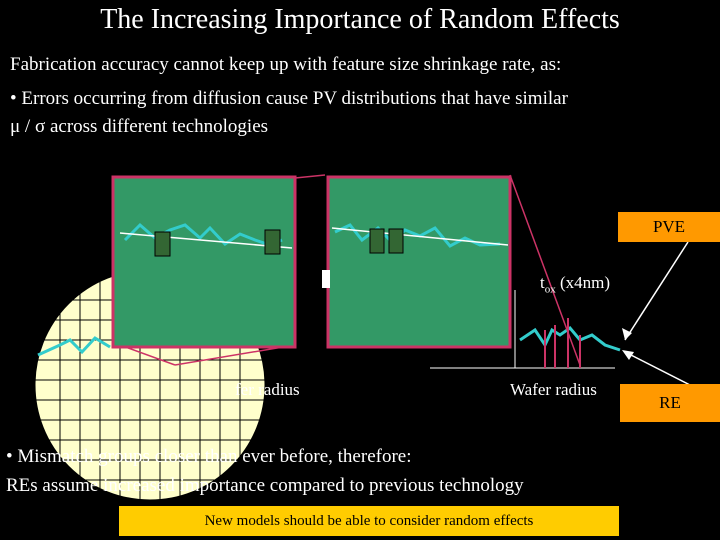 The image size is (720, 540). What do you see at coordinates (139, 126) in the screenshot?
I see `bullet-mu-sigma: μ / σ across different technologies` at bounding box center [139, 126].